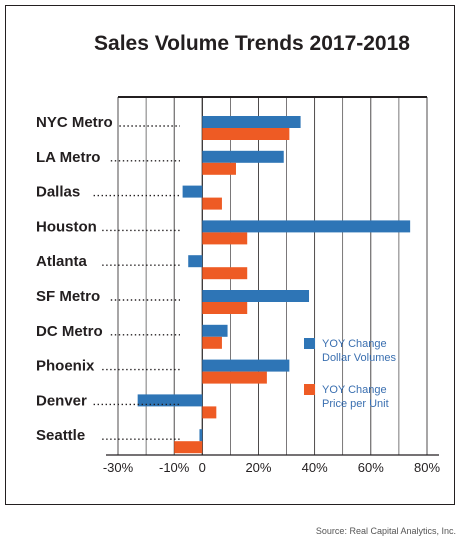  I want to click on category-label: Phoenix, so click(65, 366).